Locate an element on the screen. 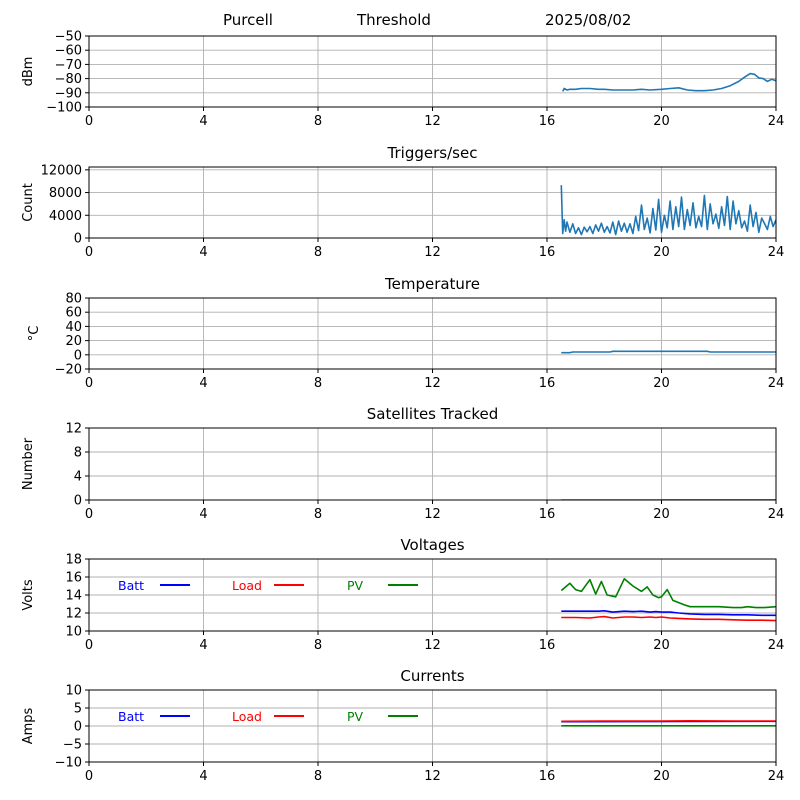  y-tick-label: 14 is located at coordinates (73, 596).